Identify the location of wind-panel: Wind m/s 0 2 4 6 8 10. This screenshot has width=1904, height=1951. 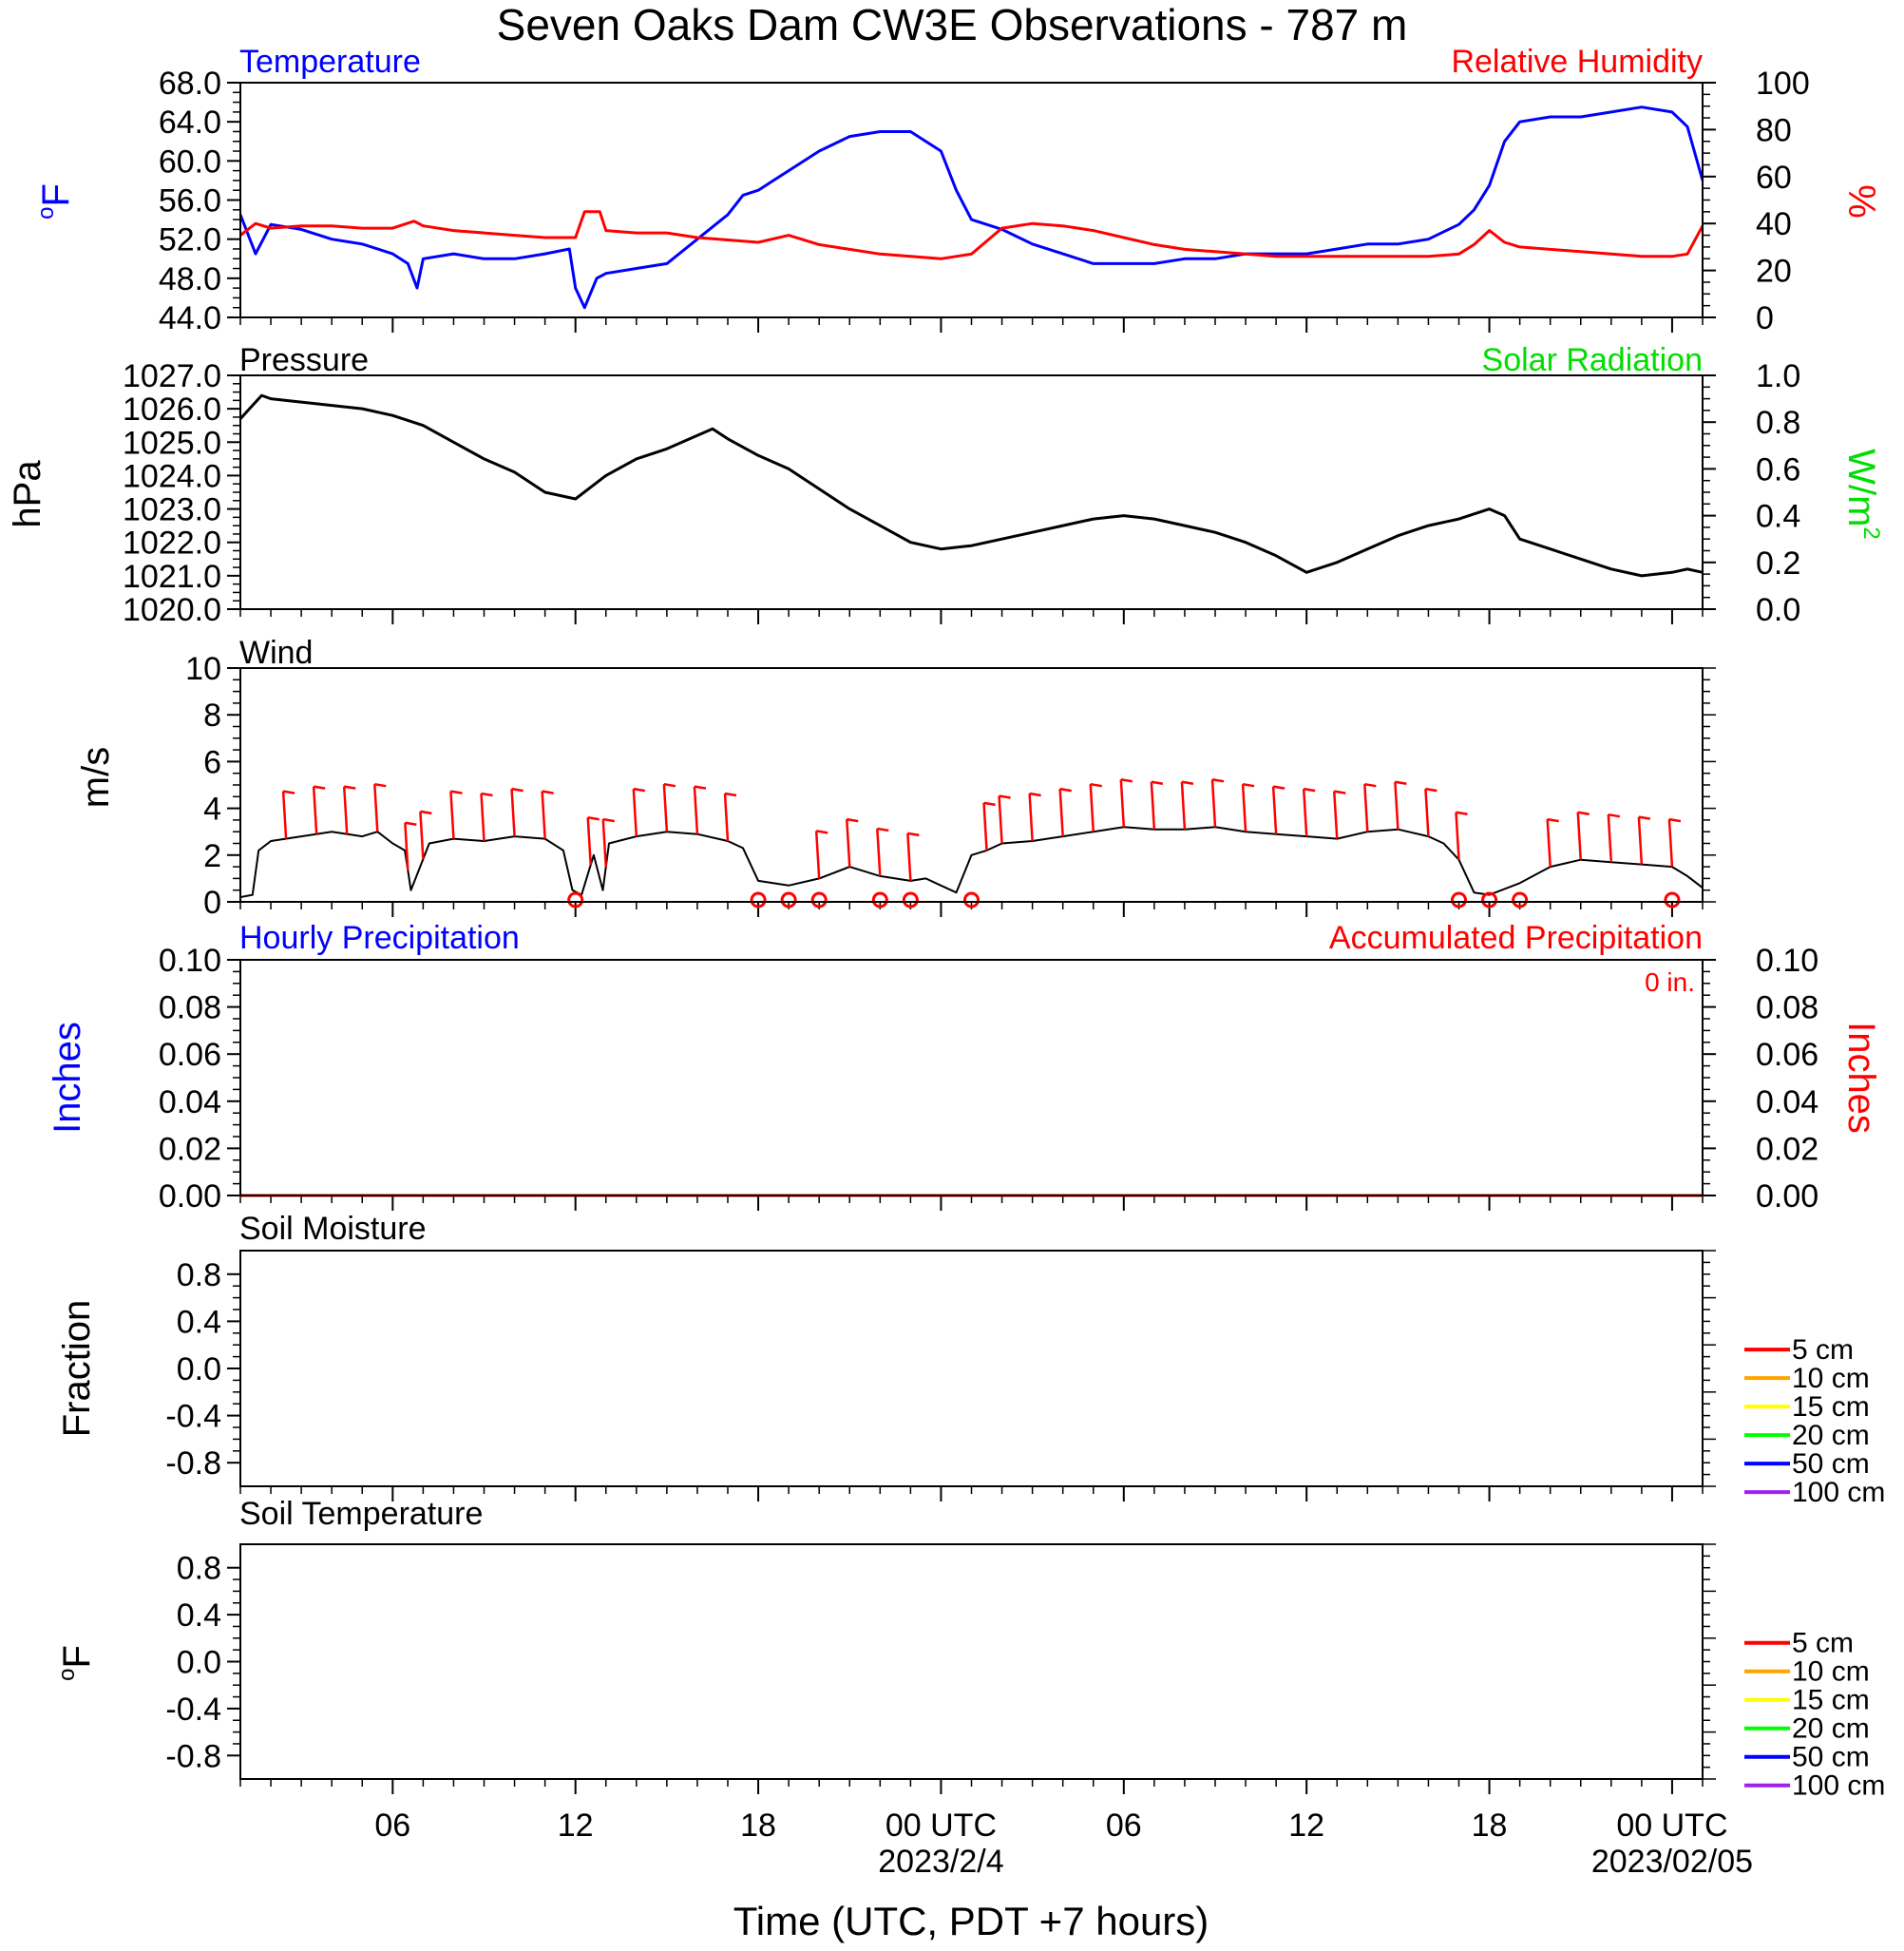
(896, 778).